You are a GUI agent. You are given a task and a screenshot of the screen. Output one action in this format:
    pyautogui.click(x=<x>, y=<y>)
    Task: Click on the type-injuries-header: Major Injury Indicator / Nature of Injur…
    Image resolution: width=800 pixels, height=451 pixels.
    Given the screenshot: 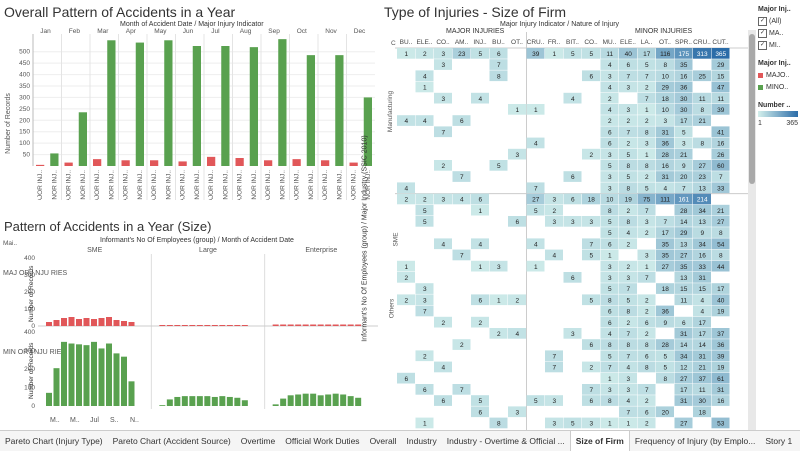 What is the action you would take?
    pyautogui.click(x=560, y=24)
    